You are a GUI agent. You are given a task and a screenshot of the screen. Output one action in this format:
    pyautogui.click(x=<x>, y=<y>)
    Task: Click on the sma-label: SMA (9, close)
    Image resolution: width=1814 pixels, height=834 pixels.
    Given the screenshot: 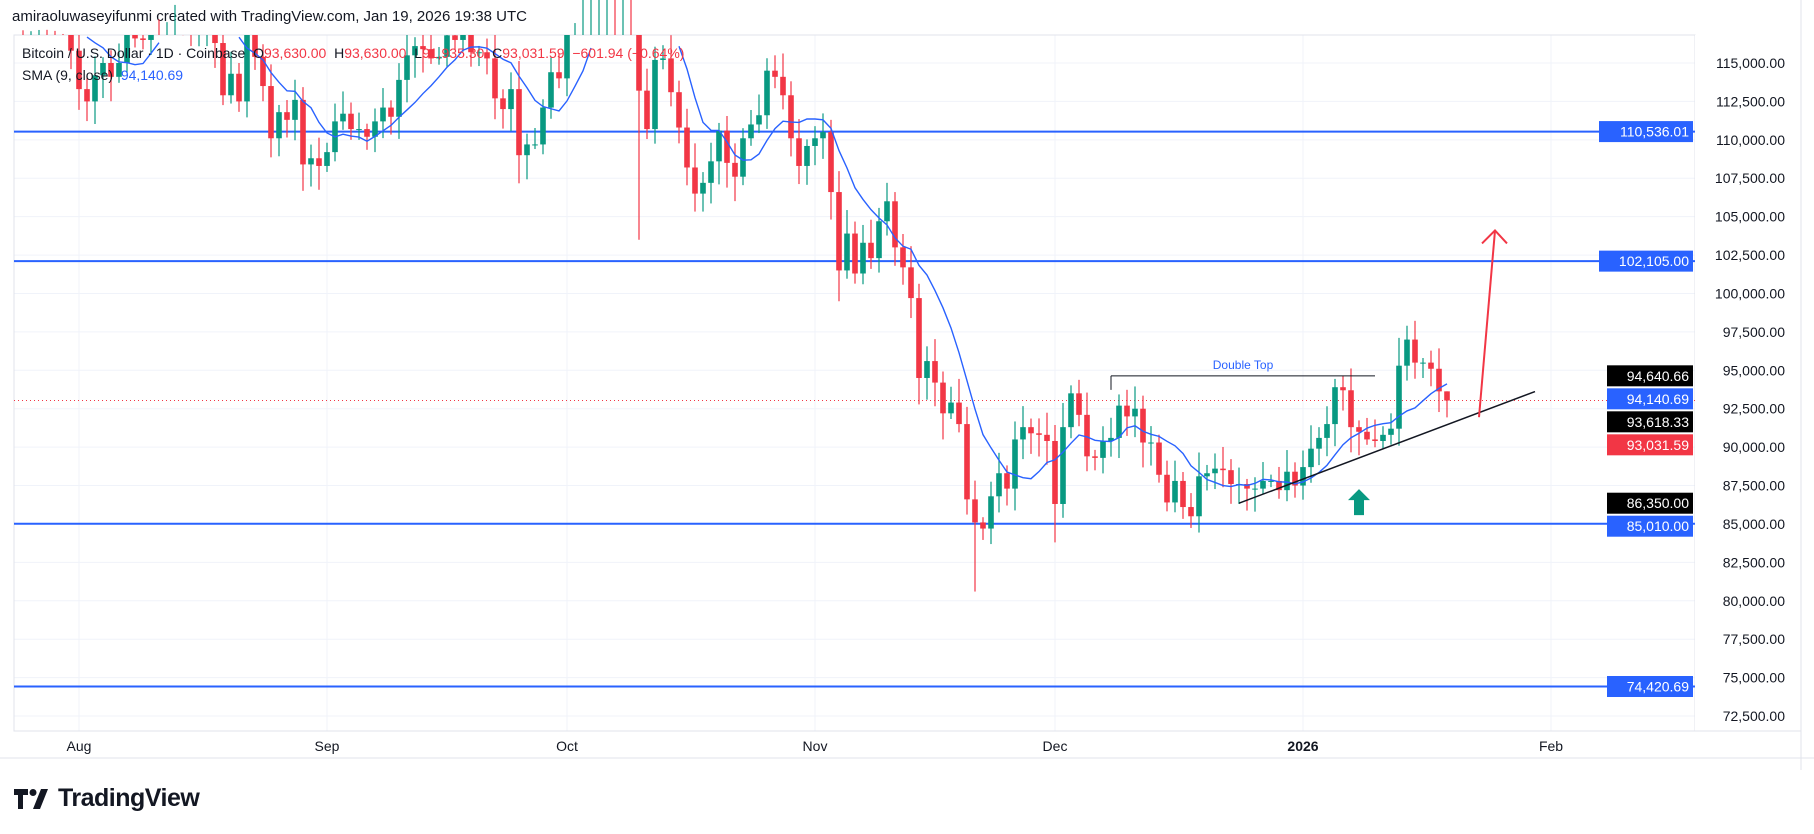 What is the action you would take?
    pyautogui.click(x=68, y=75)
    